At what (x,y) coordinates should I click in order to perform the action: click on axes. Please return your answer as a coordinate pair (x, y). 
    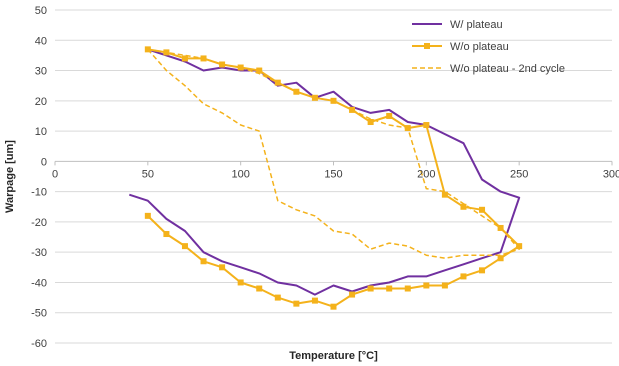
    Looking at the image, I should click on (333, 163).